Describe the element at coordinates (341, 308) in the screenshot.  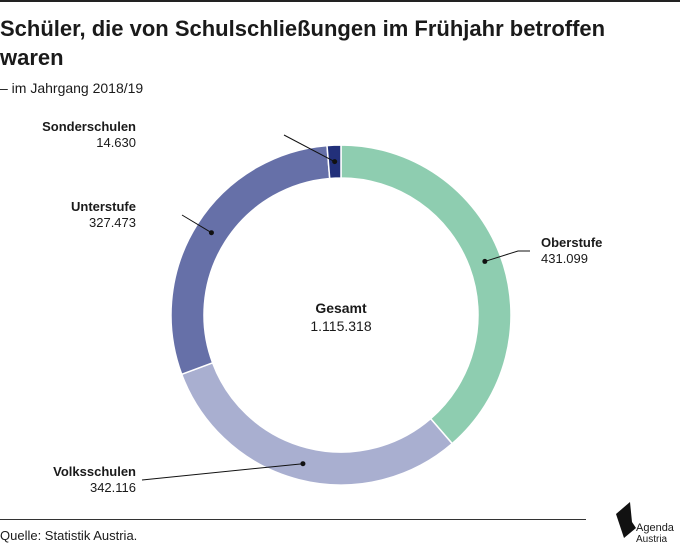
I see `center-label: Gesamt` at that location.